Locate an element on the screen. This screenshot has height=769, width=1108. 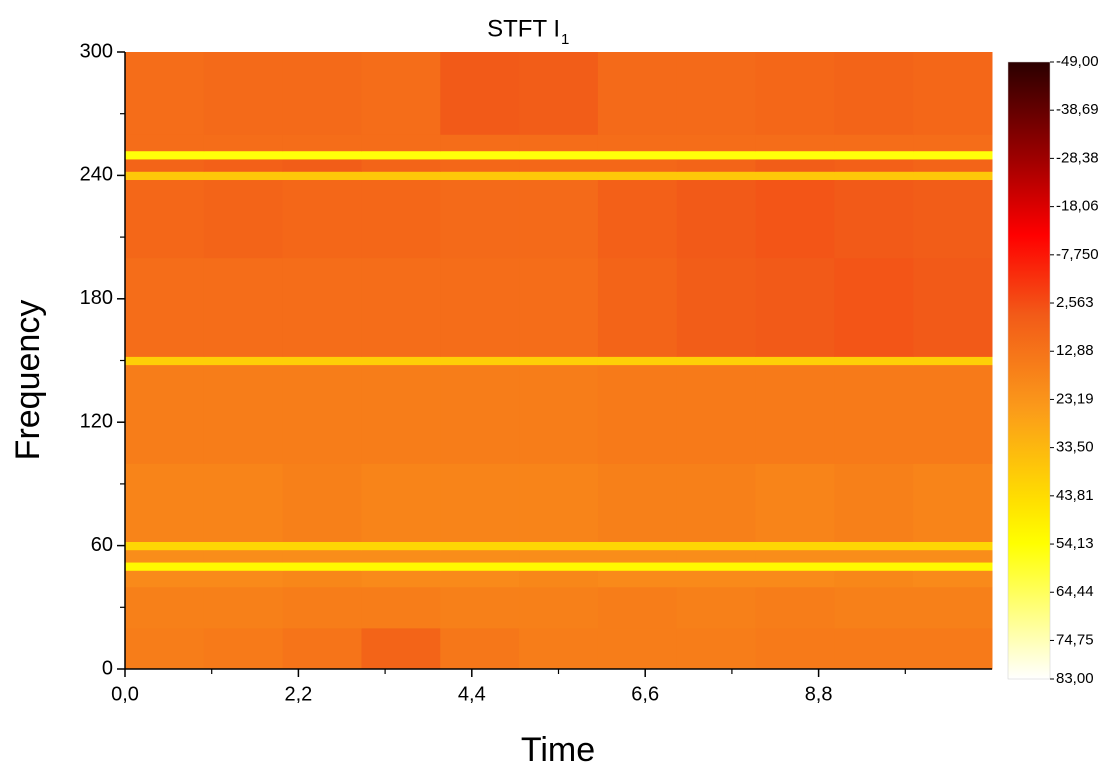
colorbar-tick-label: 2,563 is located at coordinates (1075, 302).